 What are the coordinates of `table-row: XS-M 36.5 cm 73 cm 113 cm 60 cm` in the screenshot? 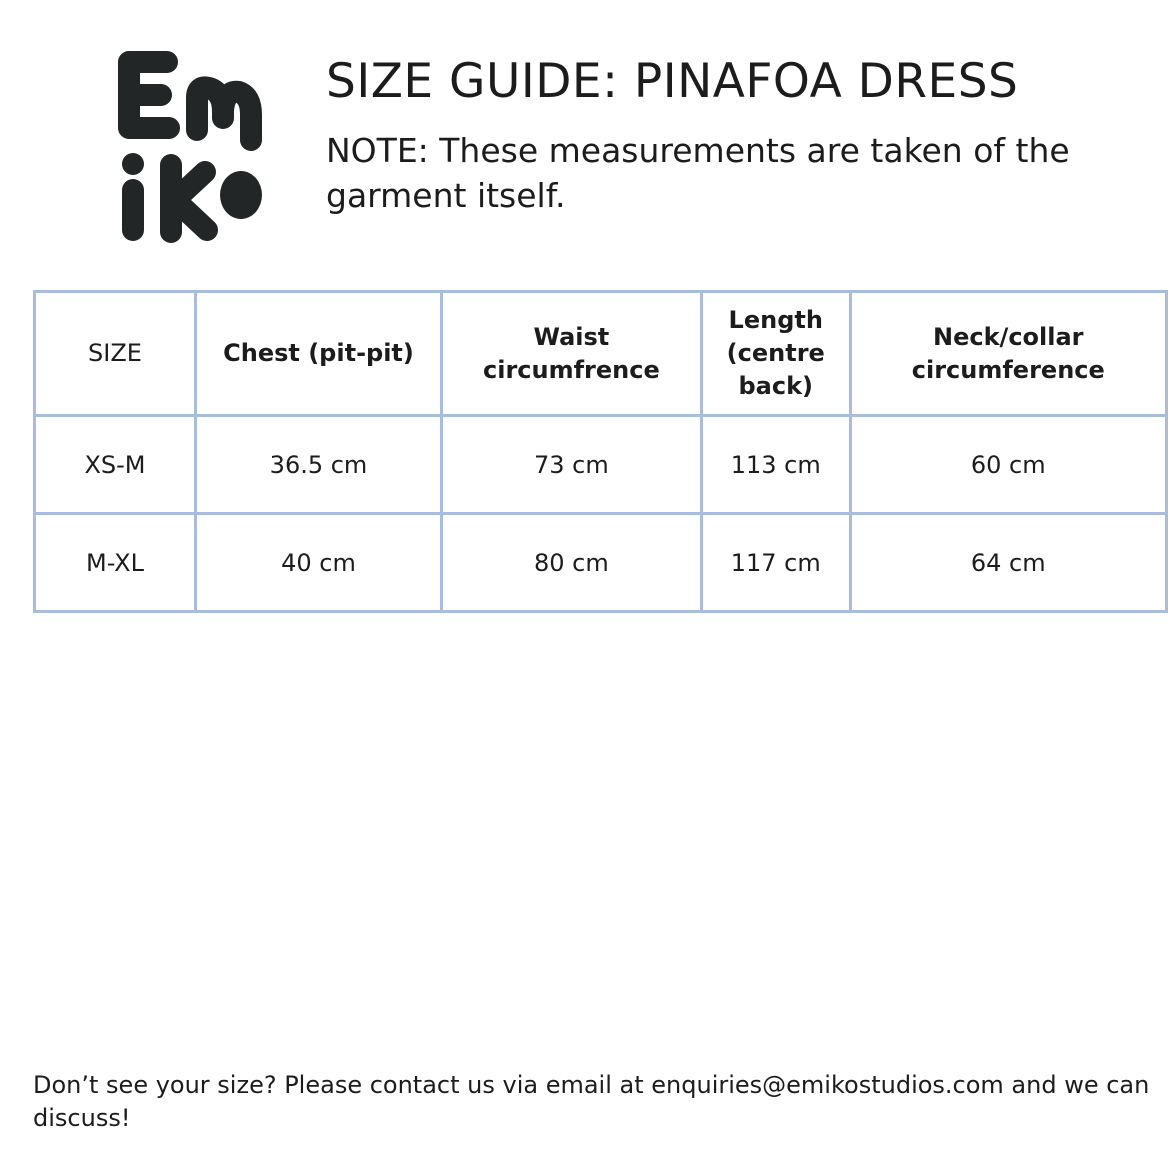 It's located at (600, 464).